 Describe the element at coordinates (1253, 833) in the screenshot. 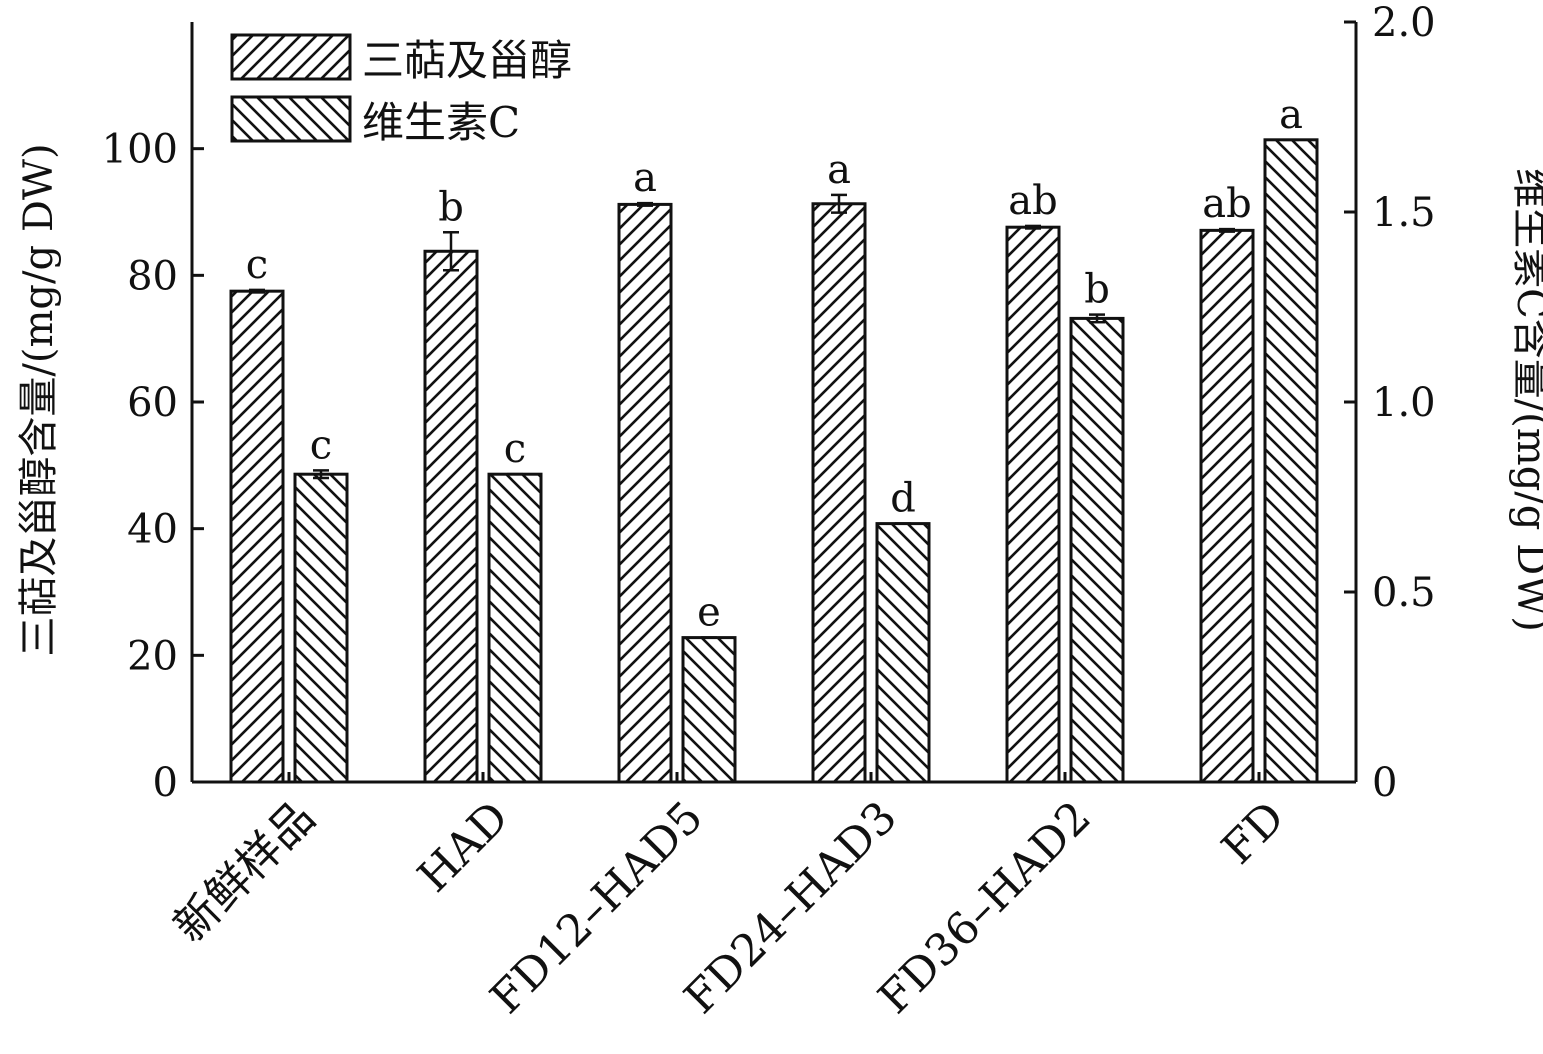

I see `category-label: FD` at that location.